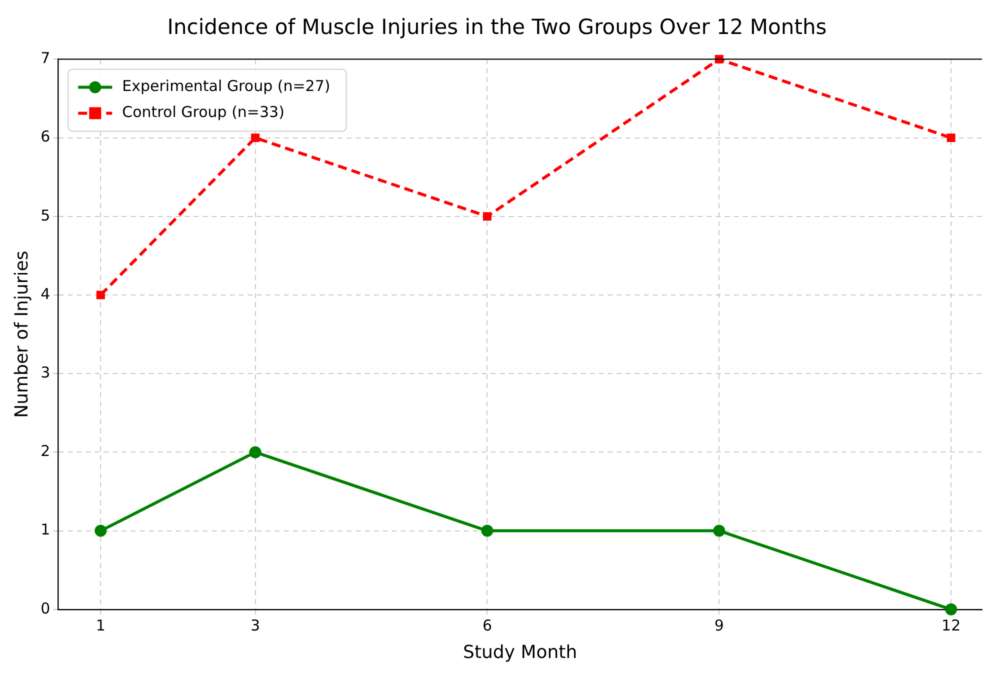 This screenshot has height=677, width=998. What do you see at coordinates (101, 625) in the screenshot?
I see `x-tick-label: 1` at bounding box center [101, 625].